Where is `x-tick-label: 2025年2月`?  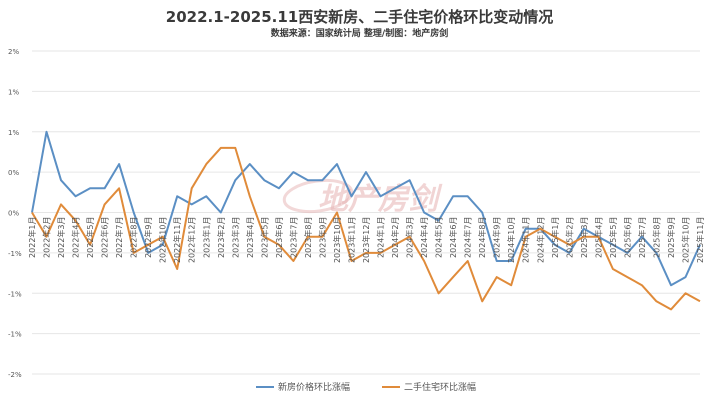 x-tick-label: 2025年2月 is located at coordinates (569, 237).